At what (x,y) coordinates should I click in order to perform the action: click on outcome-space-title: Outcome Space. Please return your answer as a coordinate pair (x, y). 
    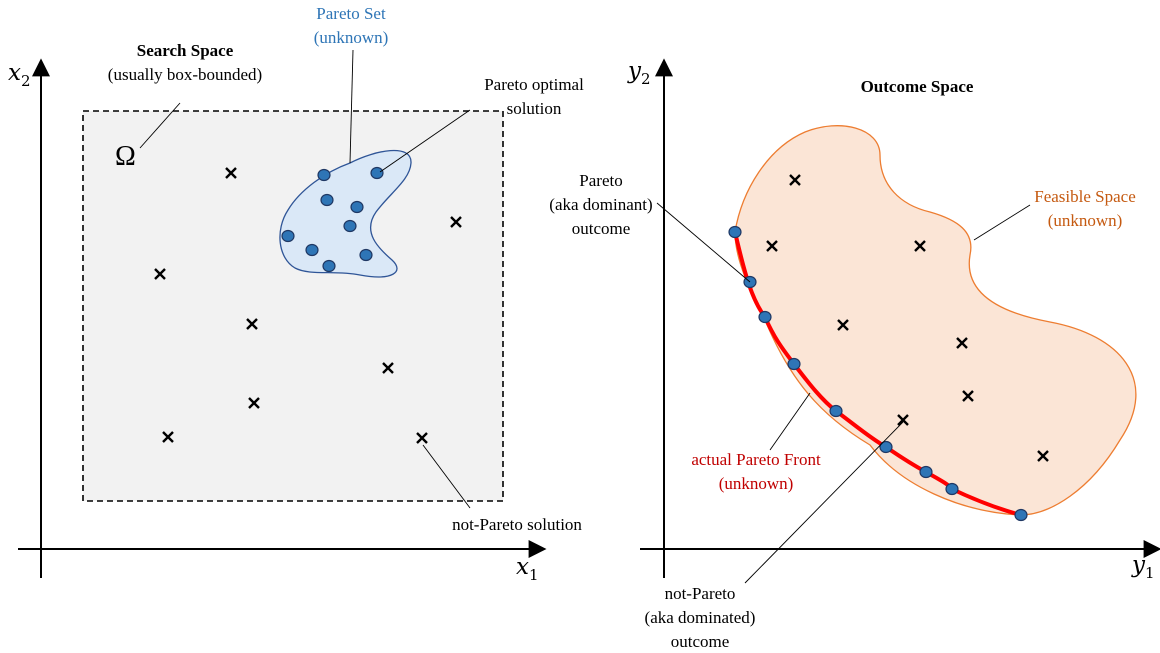
    Looking at the image, I should click on (917, 86).